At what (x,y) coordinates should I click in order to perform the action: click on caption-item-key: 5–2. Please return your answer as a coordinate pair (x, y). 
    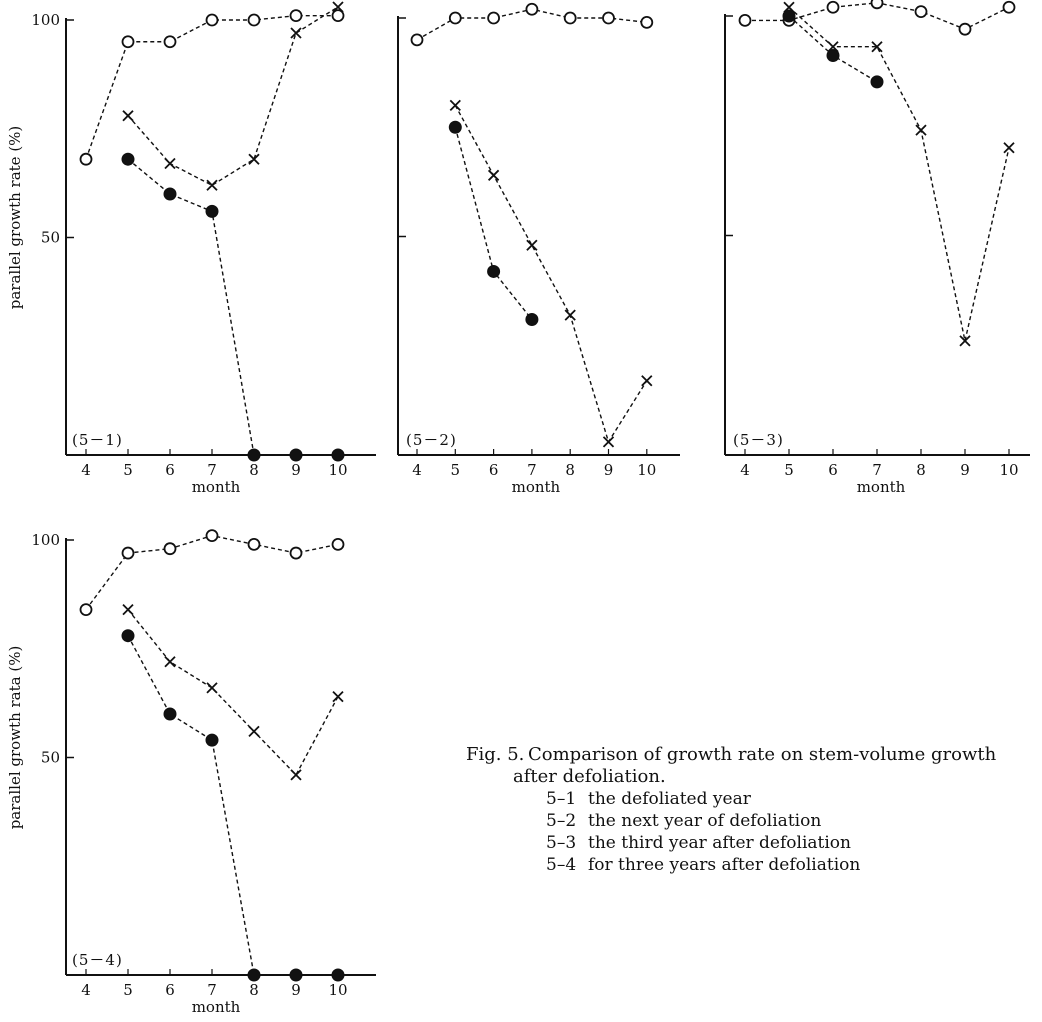
    Looking at the image, I should click on (561, 821).